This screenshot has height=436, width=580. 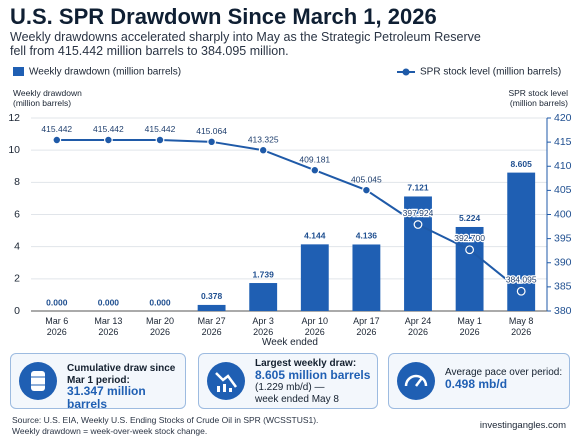 I want to click on bar-value-label: 4.144, so click(x=315, y=236).